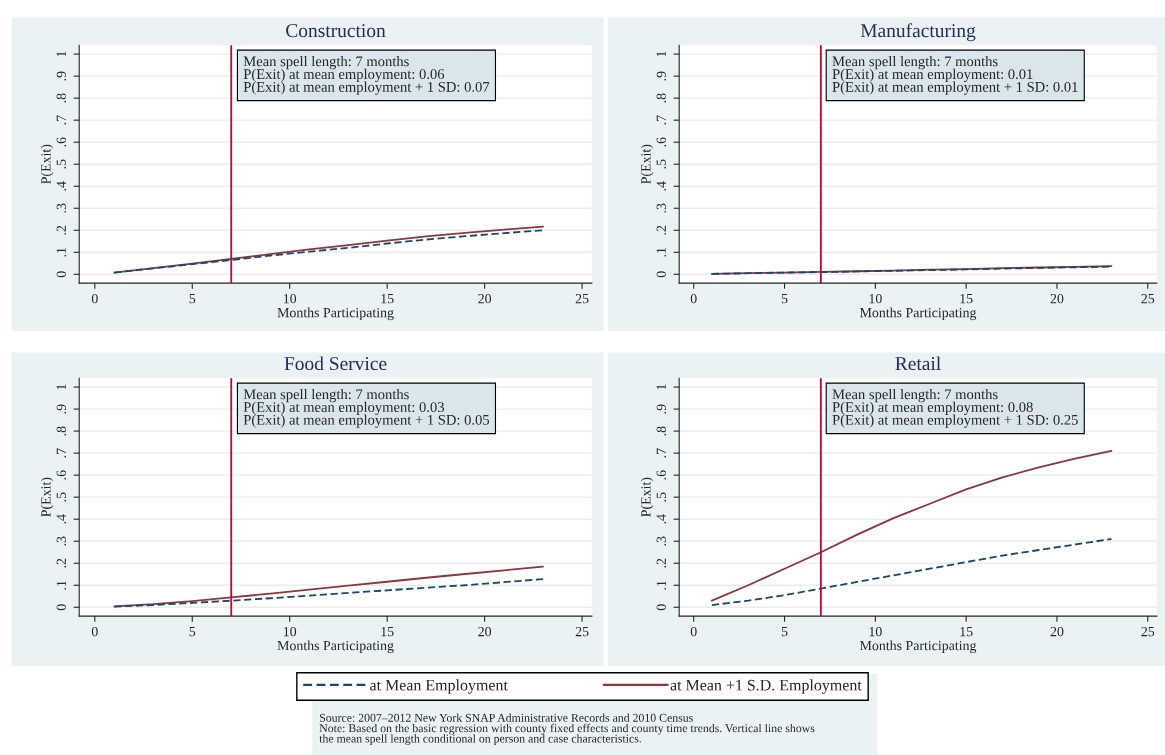 The height and width of the screenshot is (755, 1165). What do you see at coordinates (366, 88) in the screenshot?
I see `annotation: P(Exit) at mean employment + 1 SD: 0.07` at bounding box center [366, 88].